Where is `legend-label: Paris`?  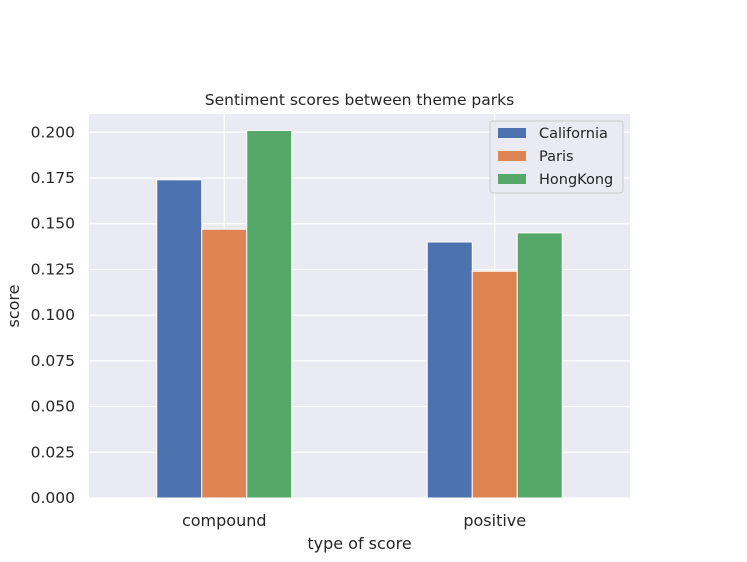
legend-label: Paris is located at coordinates (556, 157).